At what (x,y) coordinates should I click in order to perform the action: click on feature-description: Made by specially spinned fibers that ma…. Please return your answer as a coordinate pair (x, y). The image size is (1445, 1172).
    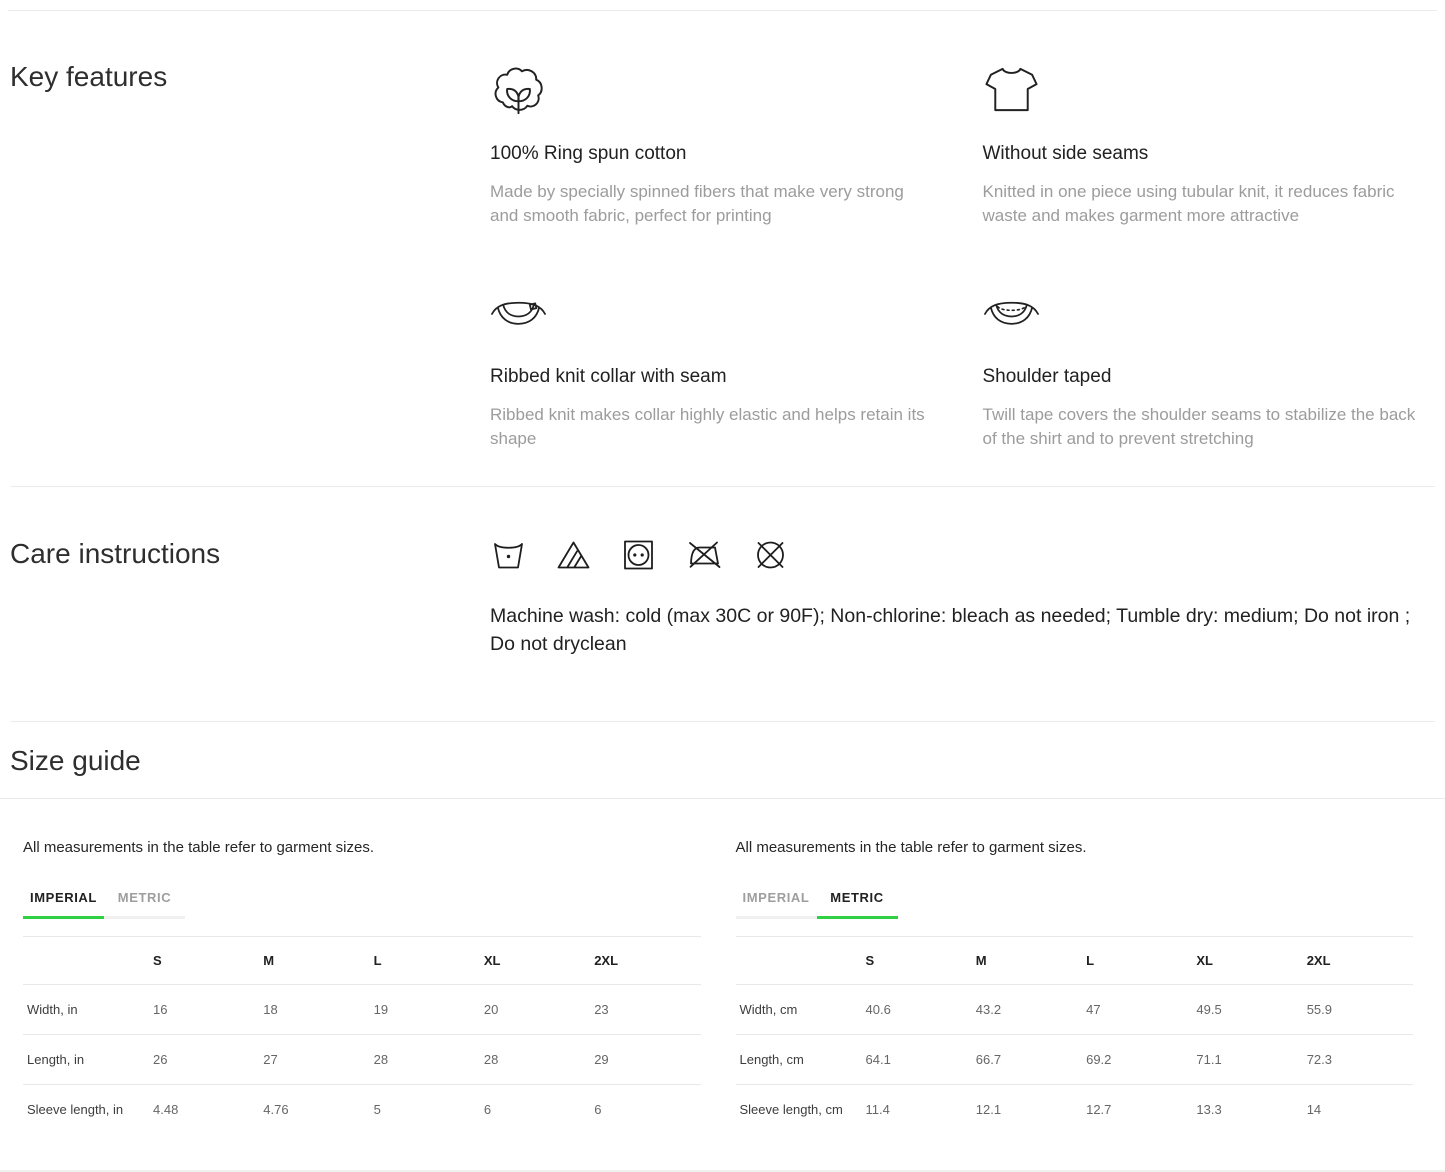
    Looking at the image, I should click on (697, 203).